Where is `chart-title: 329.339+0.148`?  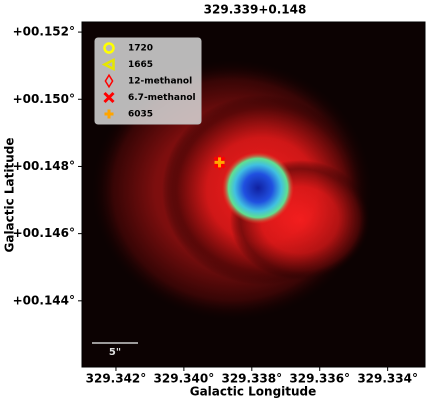 chart-title: 329.339+0.148 is located at coordinates (255, 10).